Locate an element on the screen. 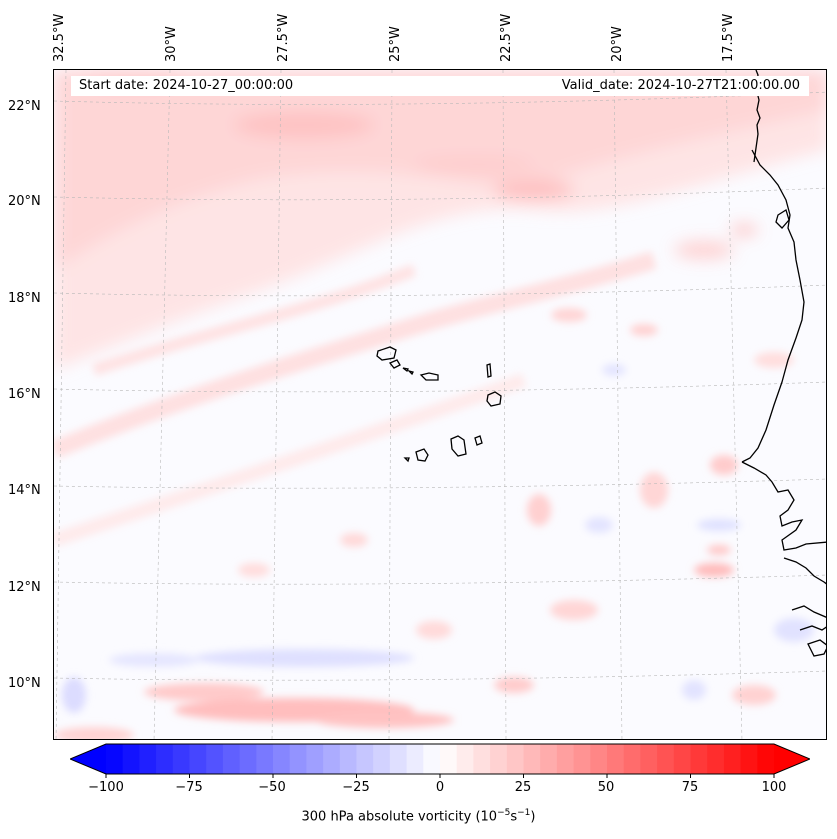  lat-label-12n: 12°N is located at coordinates (24, 587).